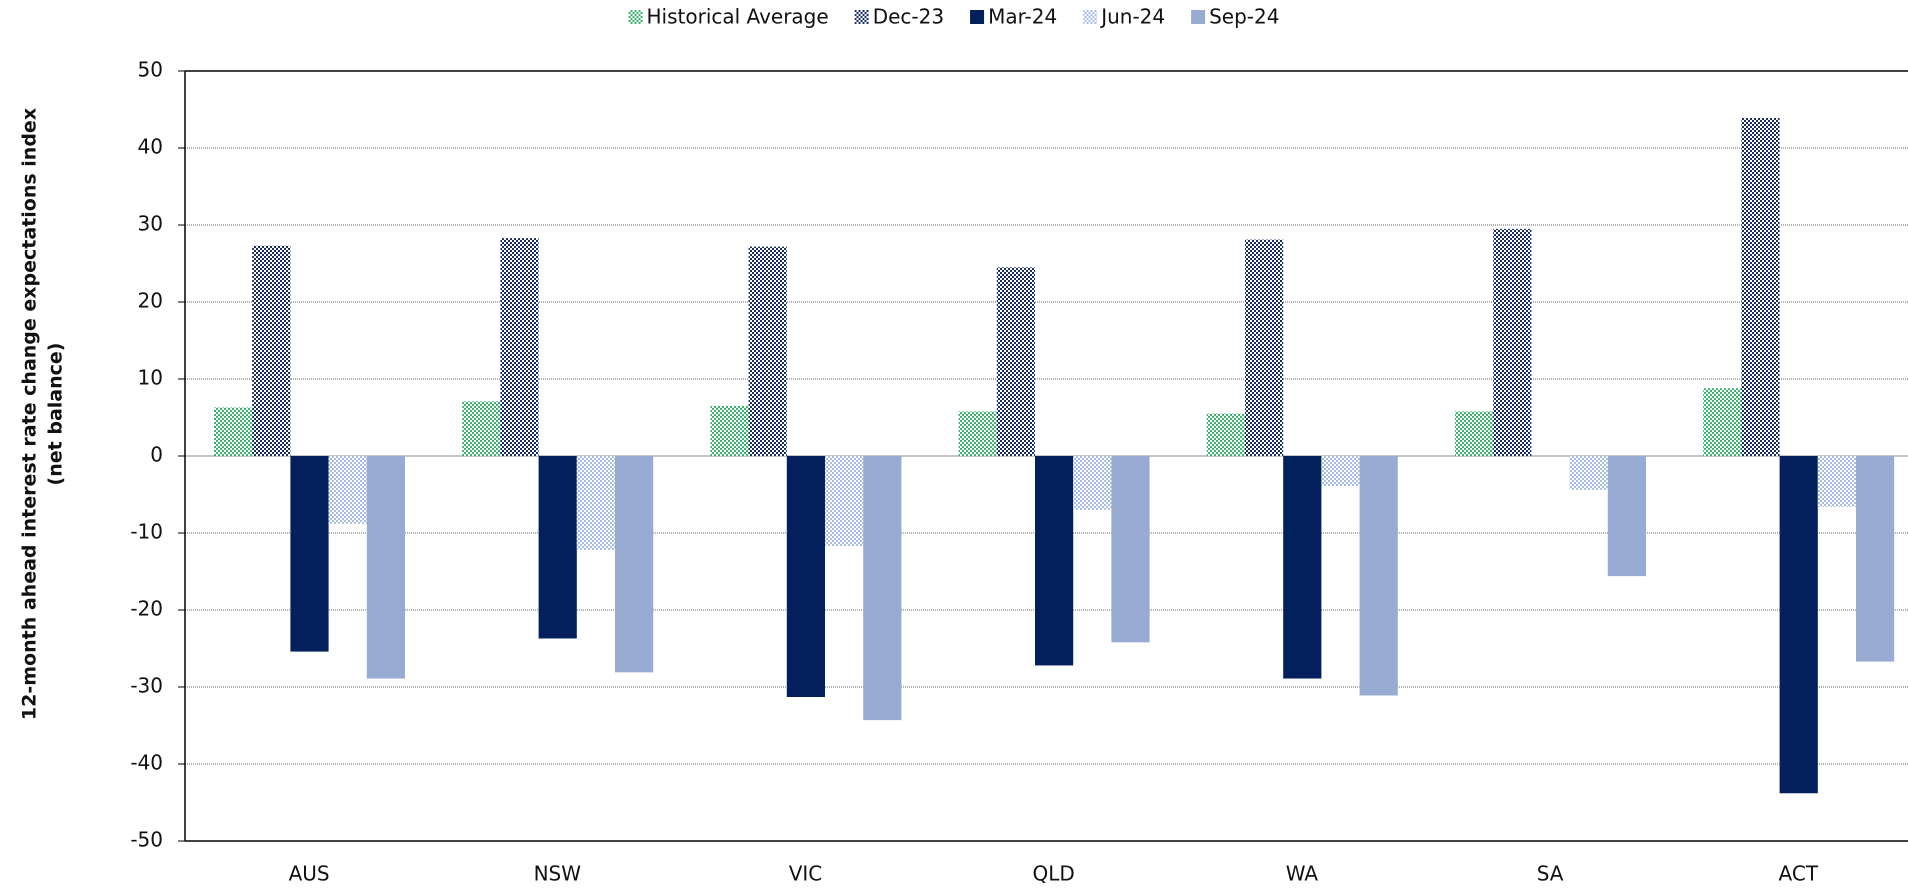 This screenshot has height=894, width=1908. What do you see at coordinates (156, 455) in the screenshot?
I see `y-tick-label: 0` at bounding box center [156, 455].